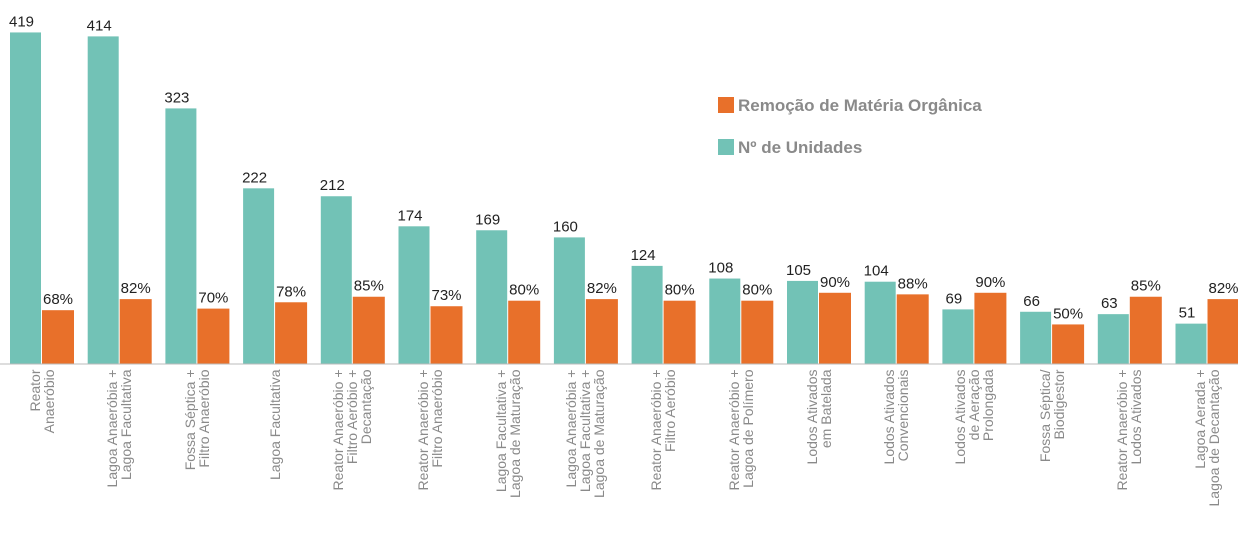 The width and height of the screenshot is (1238, 538). I want to click on value-label: 212, so click(332, 185).